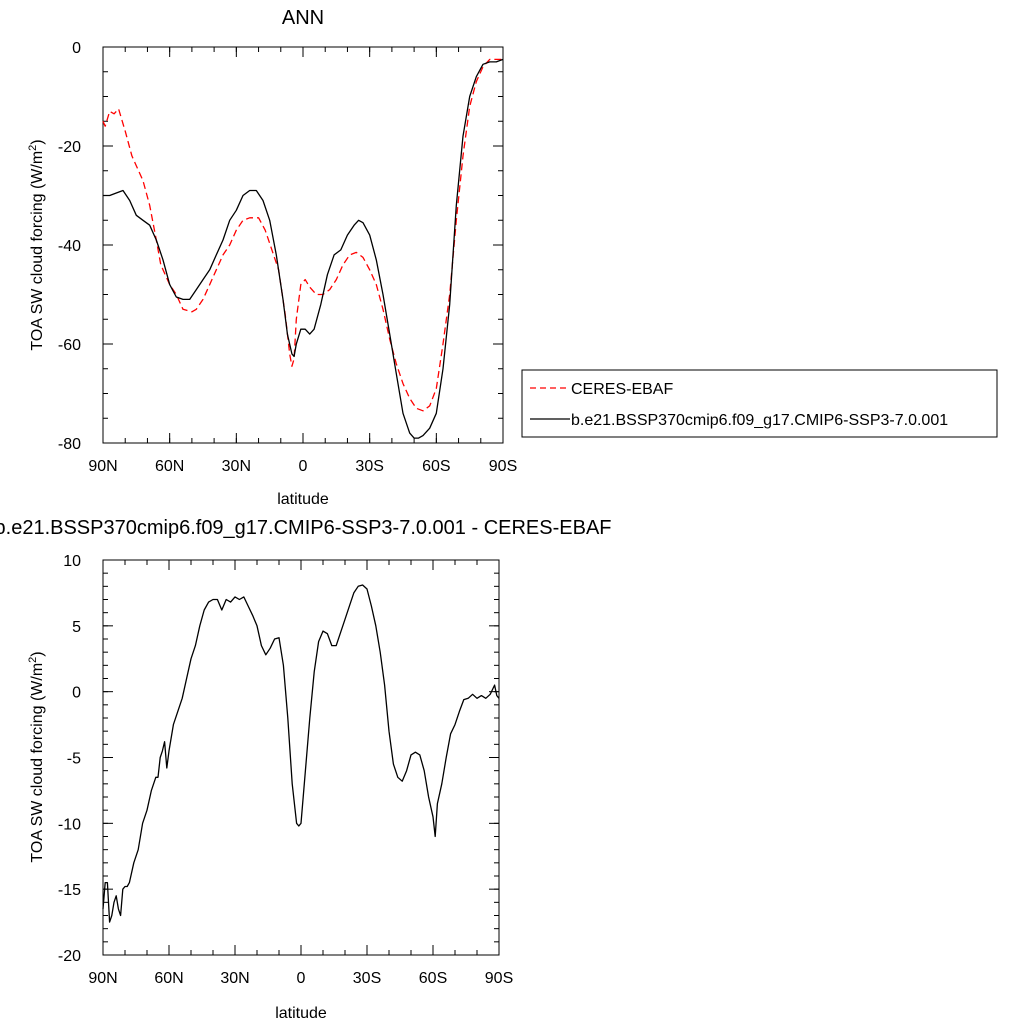 The height and width of the screenshot is (1024, 1024). I want to click on top-panel-x-axis-label: latitude, so click(303, 499).